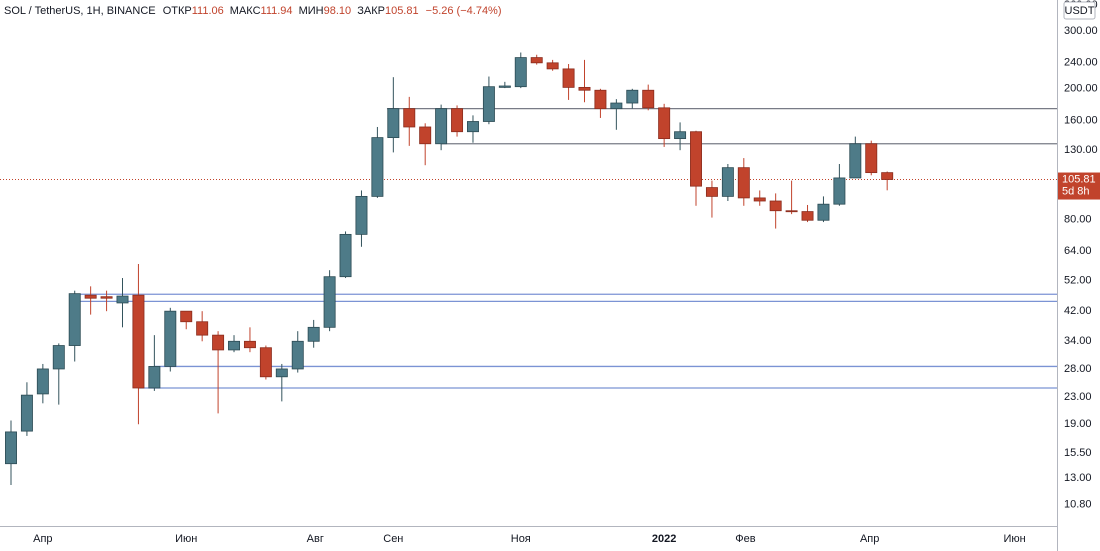  Describe the element at coordinates (1079, 179) in the screenshot. I see `last-price-label: 105.81` at that location.